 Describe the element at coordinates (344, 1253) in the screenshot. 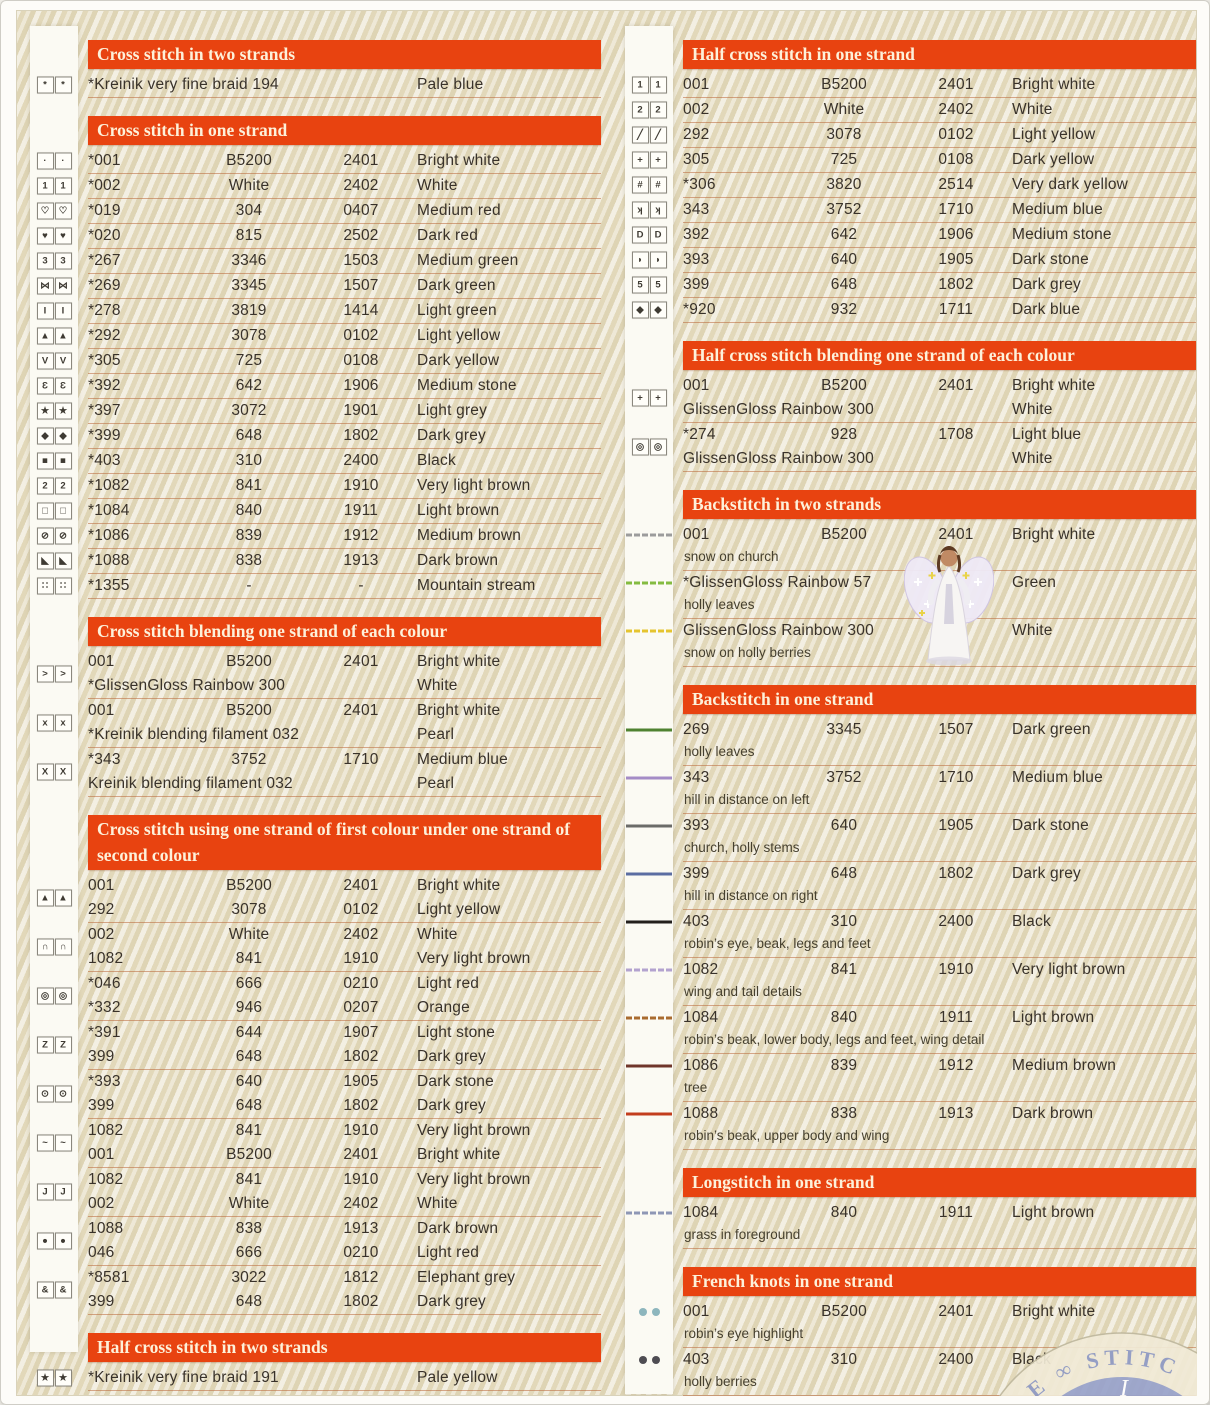

I see `row-line: 046 666 0210 Light red` at that location.